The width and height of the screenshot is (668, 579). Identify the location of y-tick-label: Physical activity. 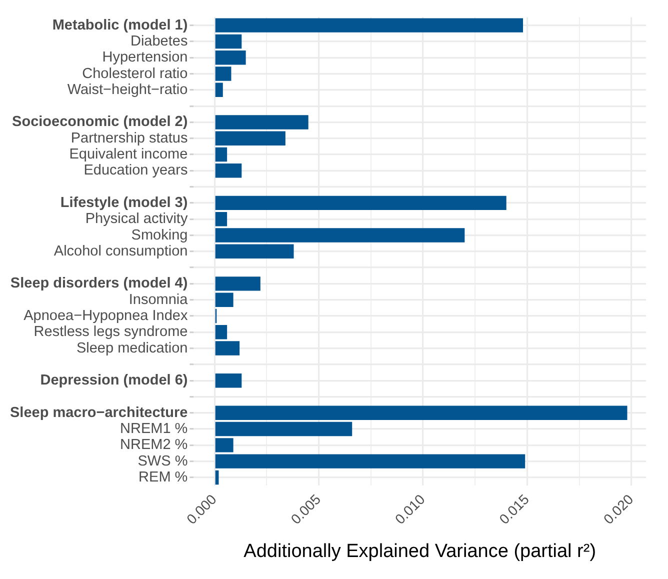
(136, 219).